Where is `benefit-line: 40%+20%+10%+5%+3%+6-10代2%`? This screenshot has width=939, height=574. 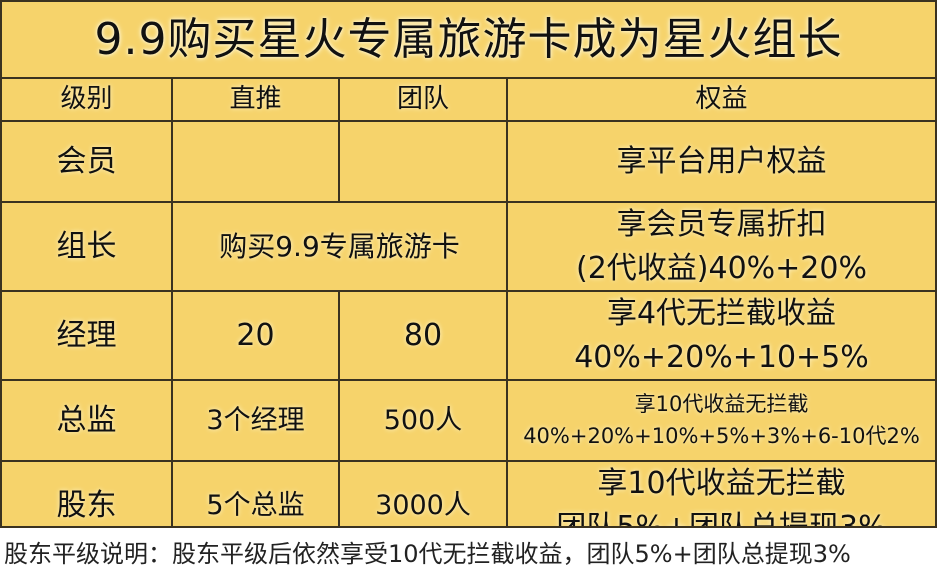 benefit-line: 40%+20%+10%+5%+3%+6-10代2% is located at coordinates (721, 435).